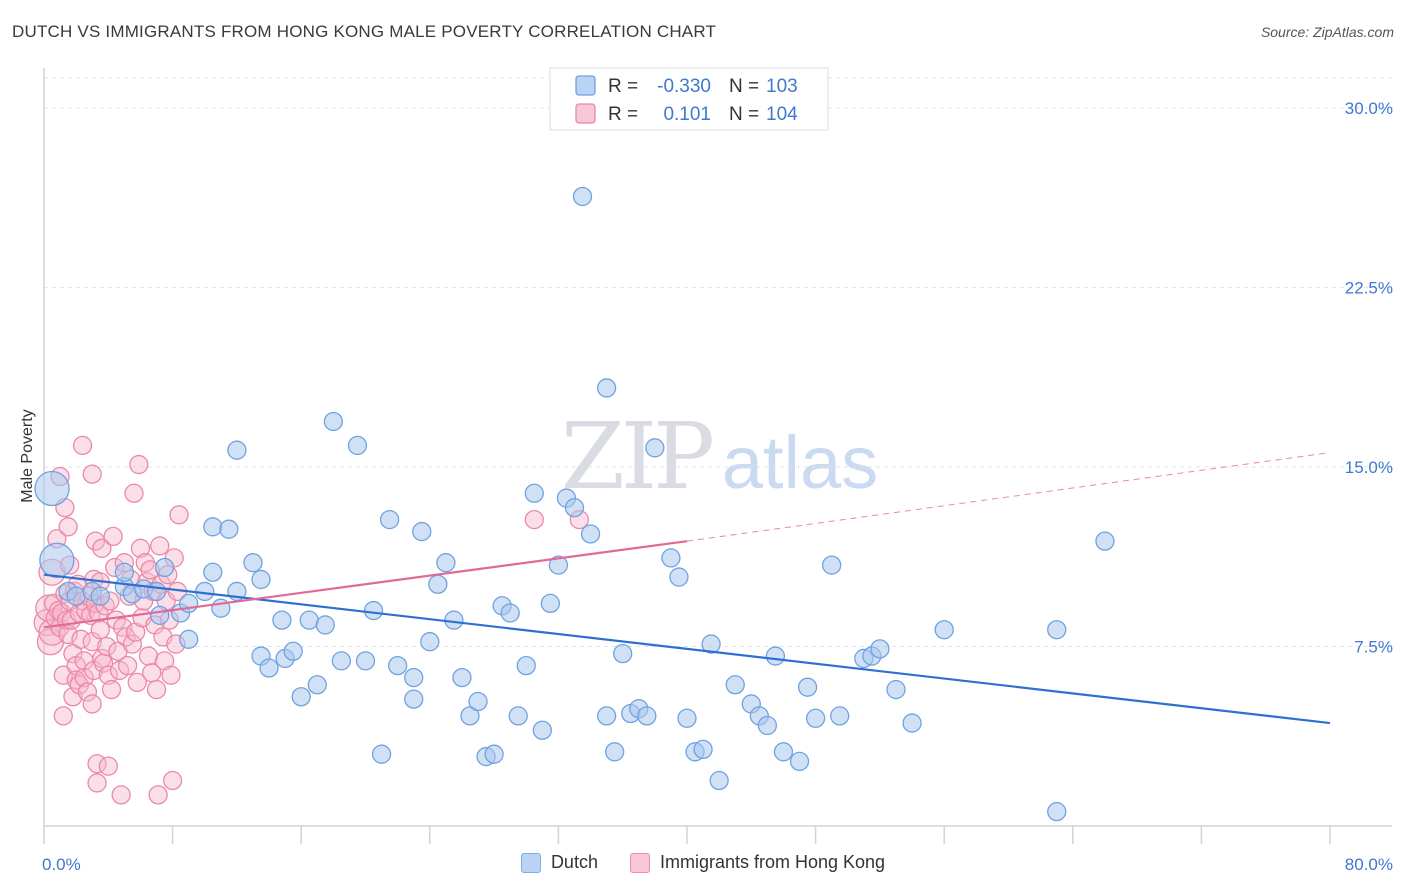  What do you see at coordinates (800, 462) in the screenshot?
I see `watermark-atlas: atlas` at bounding box center [800, 462].